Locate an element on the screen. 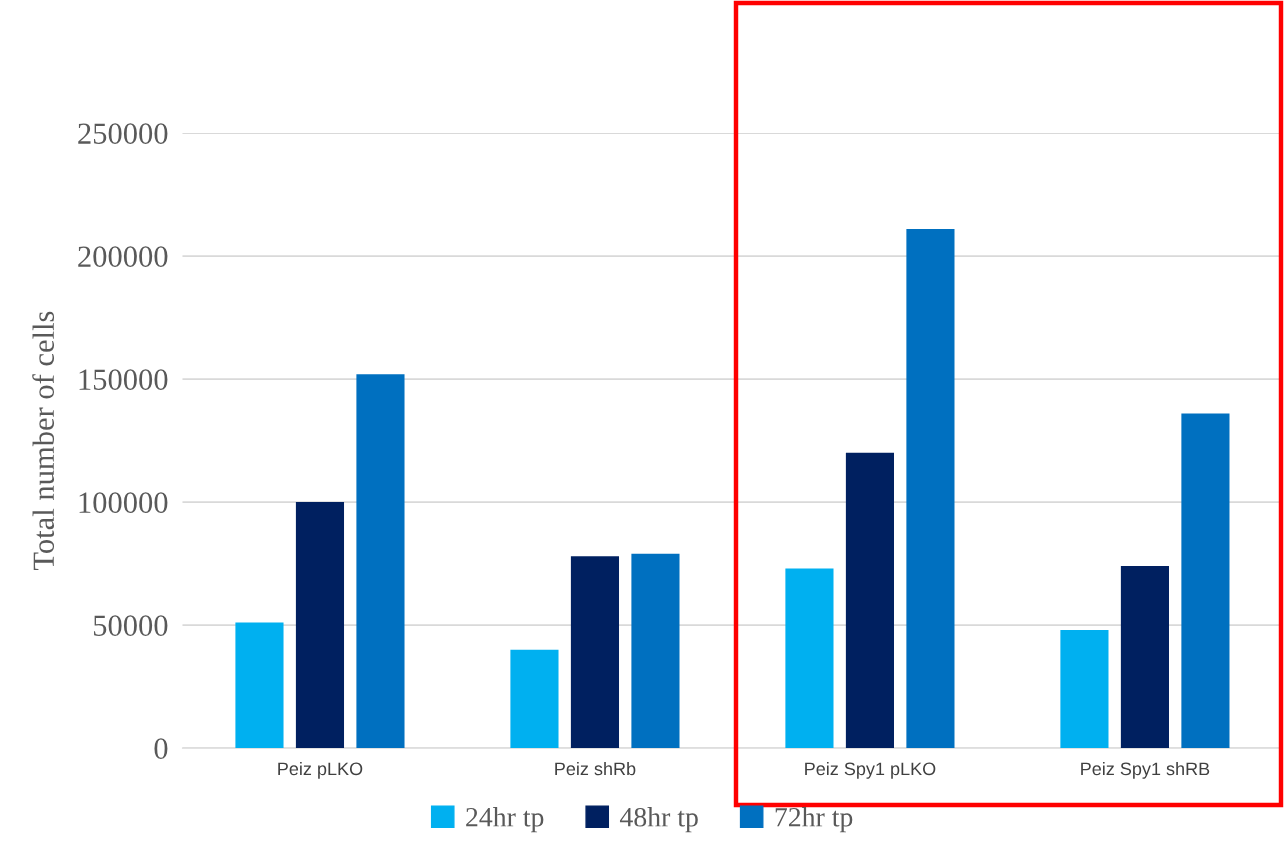 Image resolution: width=1285 pixels, height=853 pixels. y-tick-label: 50000 is located at coordinates (130, 625).